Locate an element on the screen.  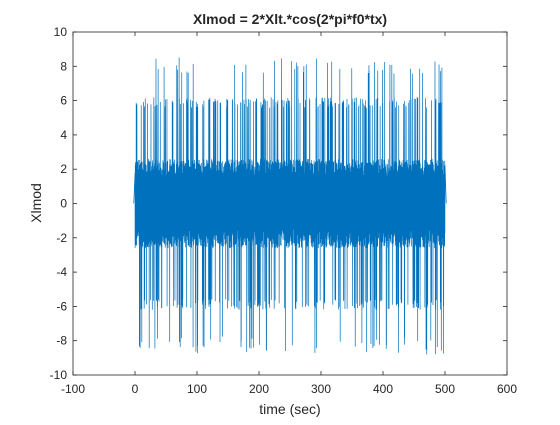
y-tick-label: 6 is located at coordinates (63, 101).